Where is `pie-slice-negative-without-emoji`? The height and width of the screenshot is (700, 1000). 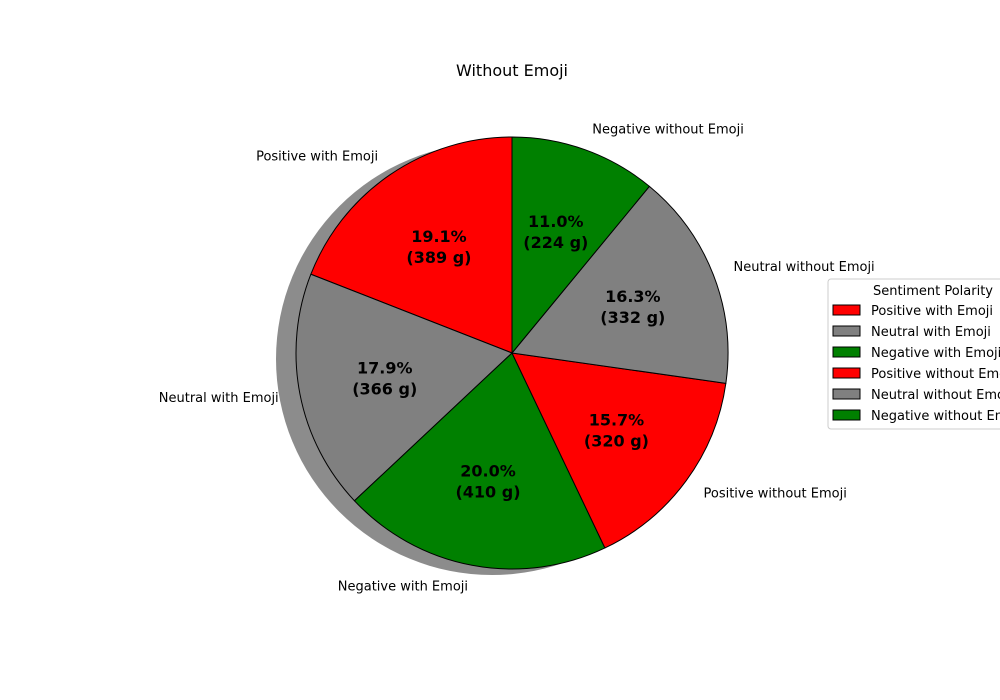
pie-slice-negative-without-emoji is located at coordinates (580, 245).